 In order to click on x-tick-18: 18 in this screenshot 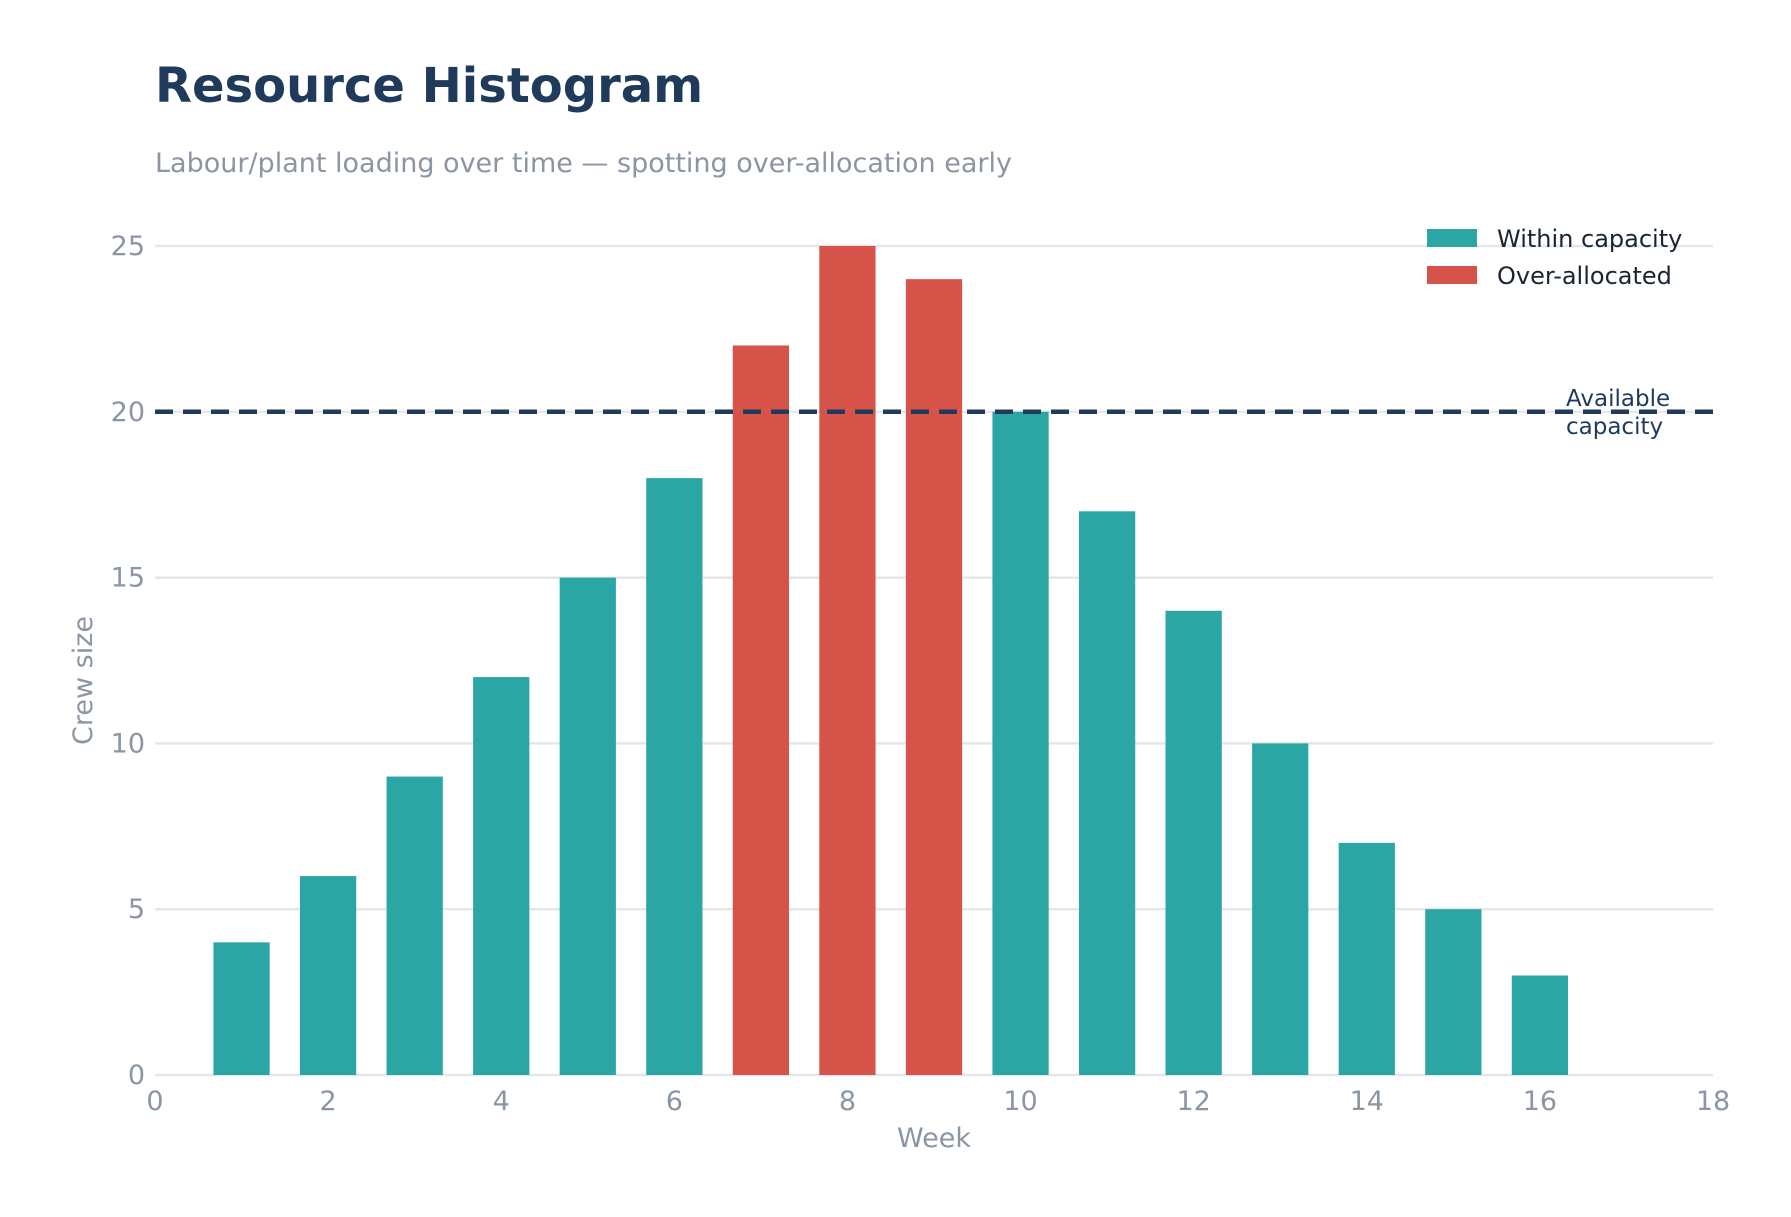, I will do `click(1713, 1101)`.